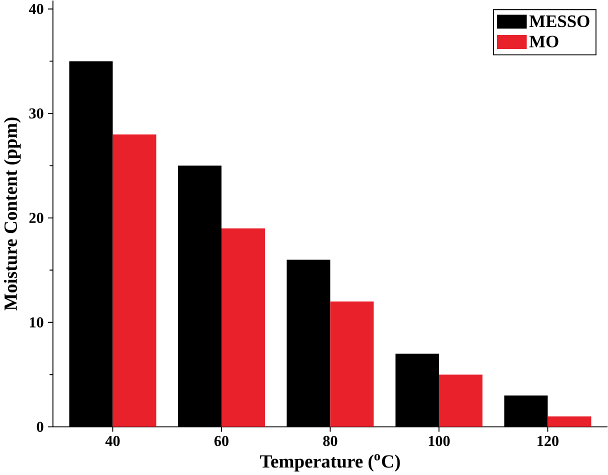  I want to click on y-tick-label: 0, so click(40, 427).